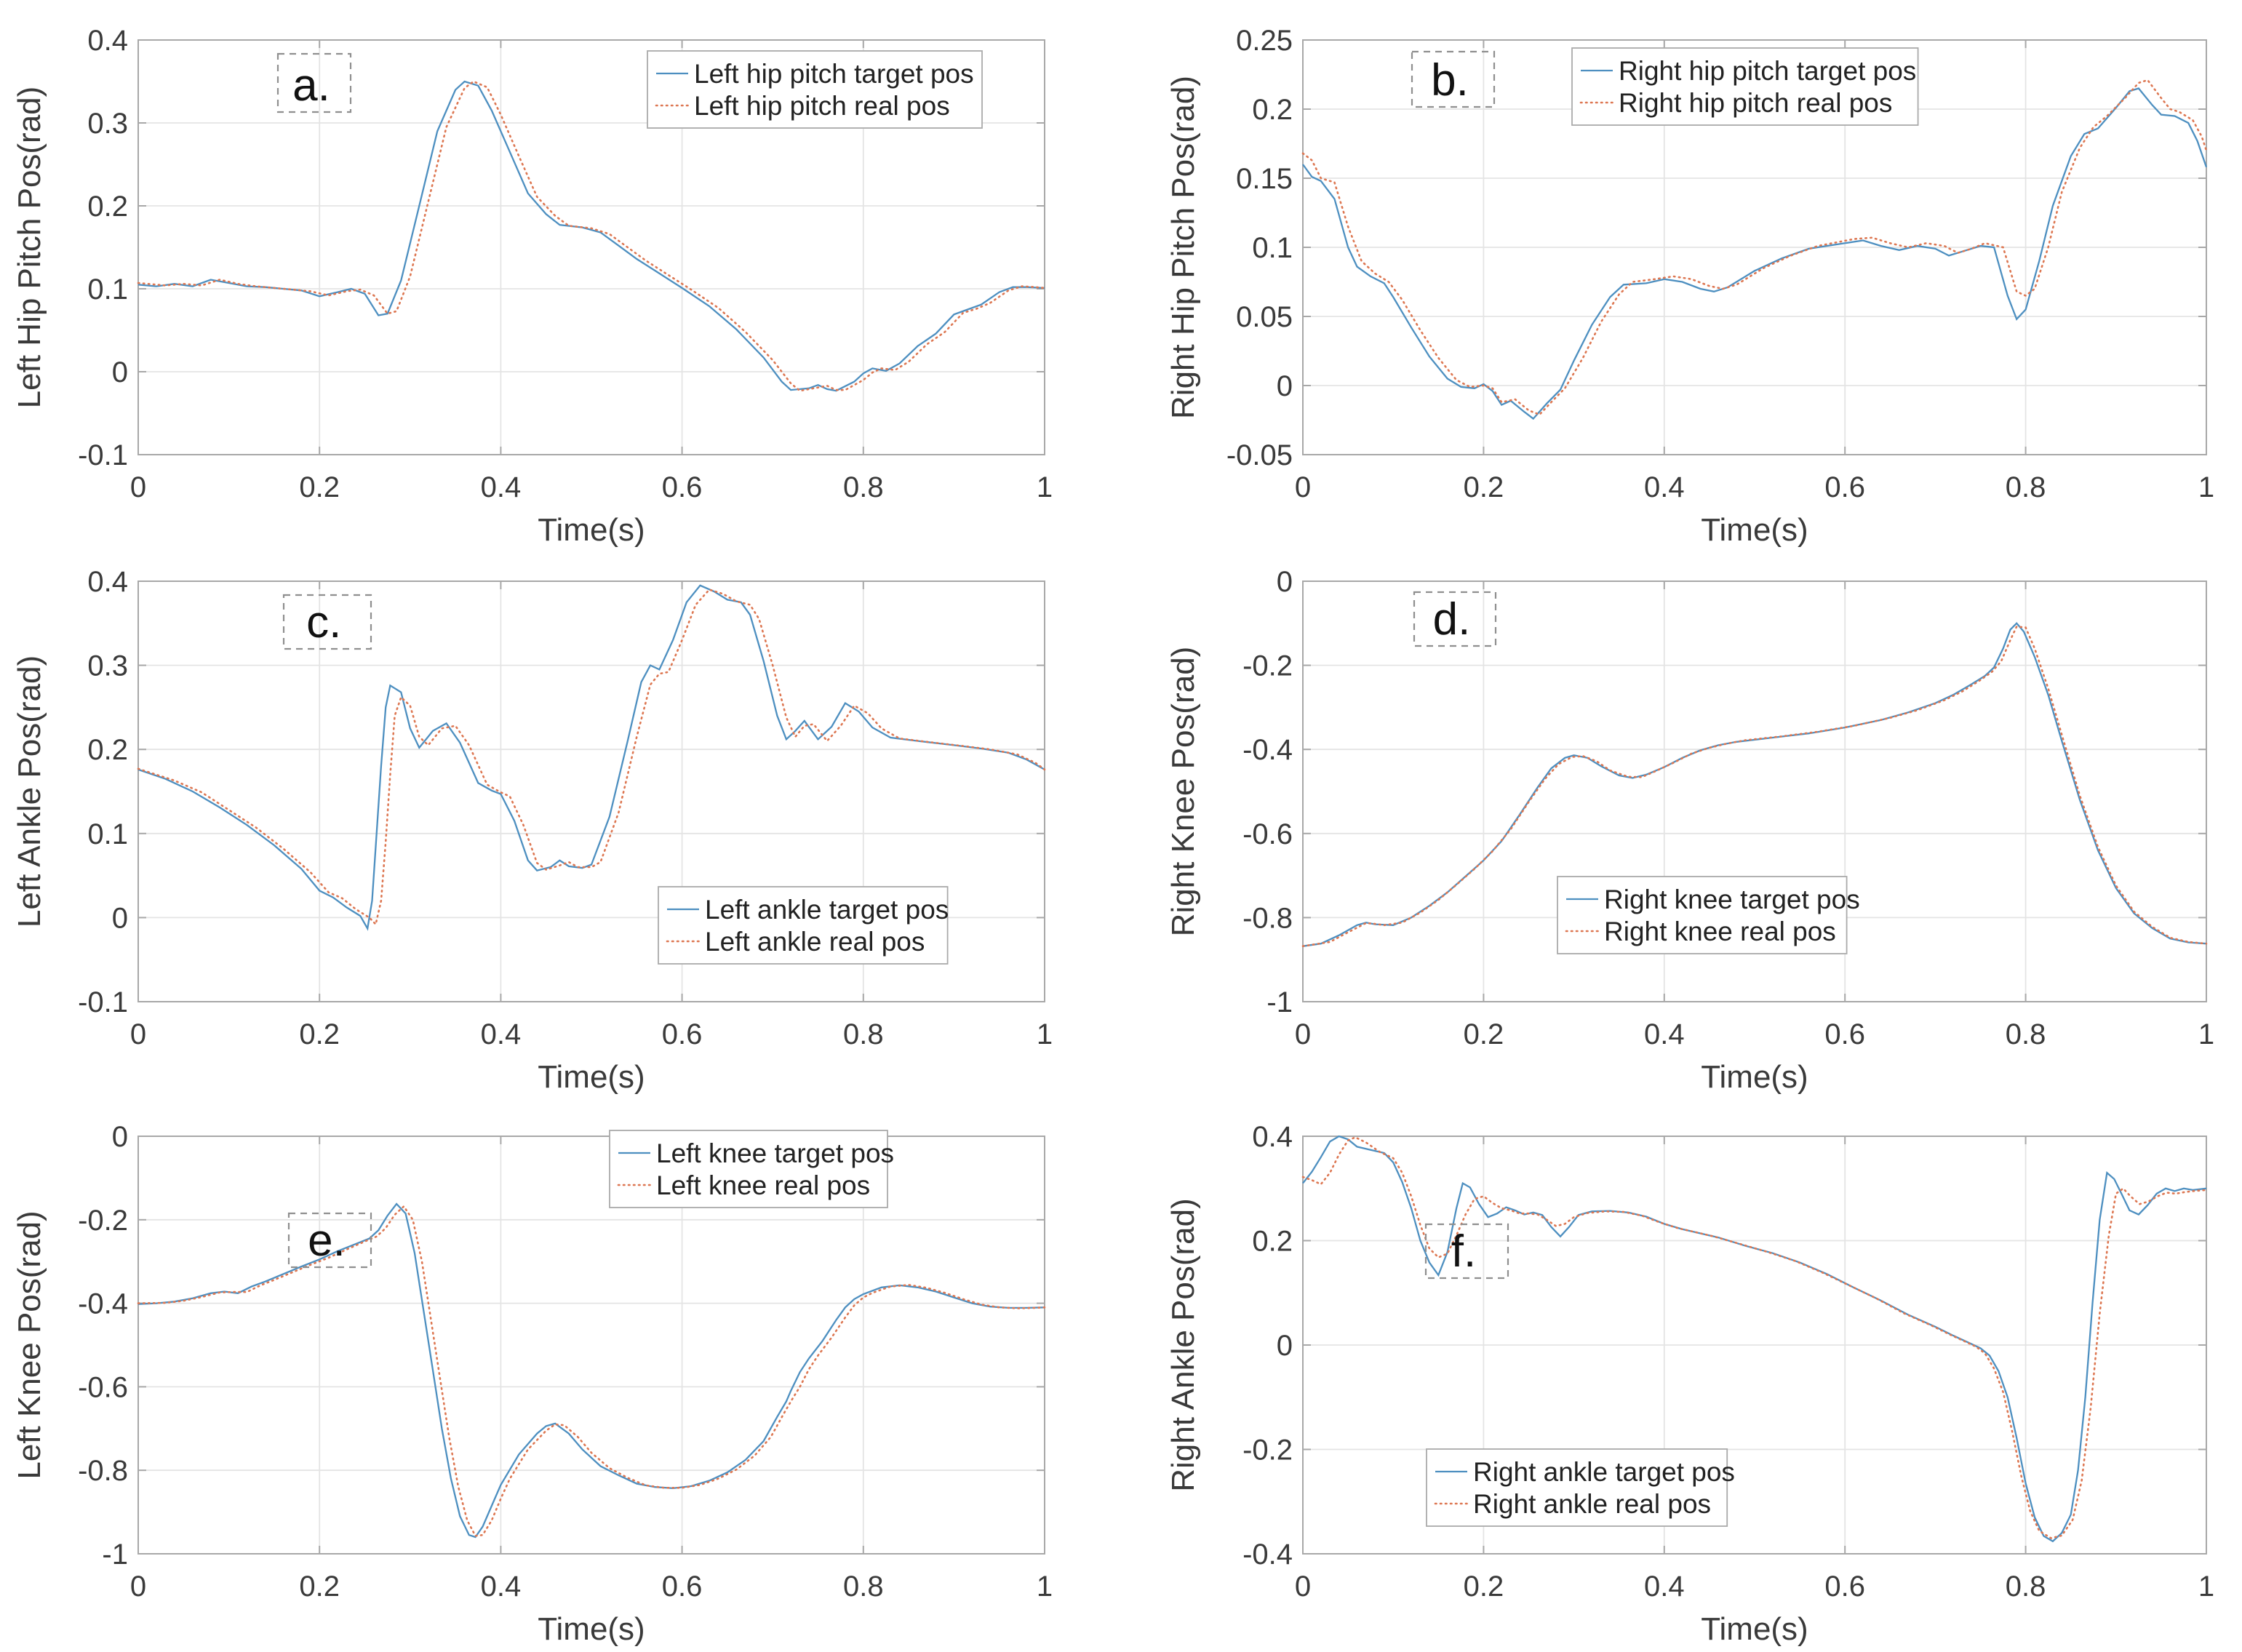 This screenshot has height=1652, width=2242. I want to click on y-axis-label-e: Left Knee Pos(rad), so click(29, 1344).